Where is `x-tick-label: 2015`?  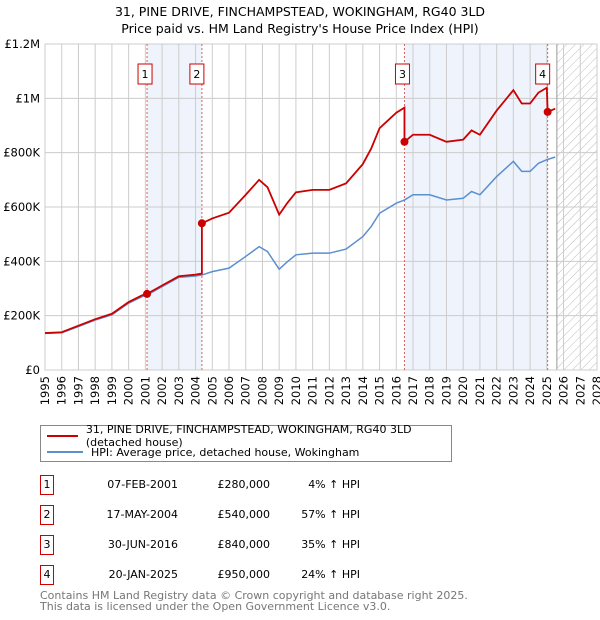
x-tick-label: 2015 is located at coordinates (380, 390).